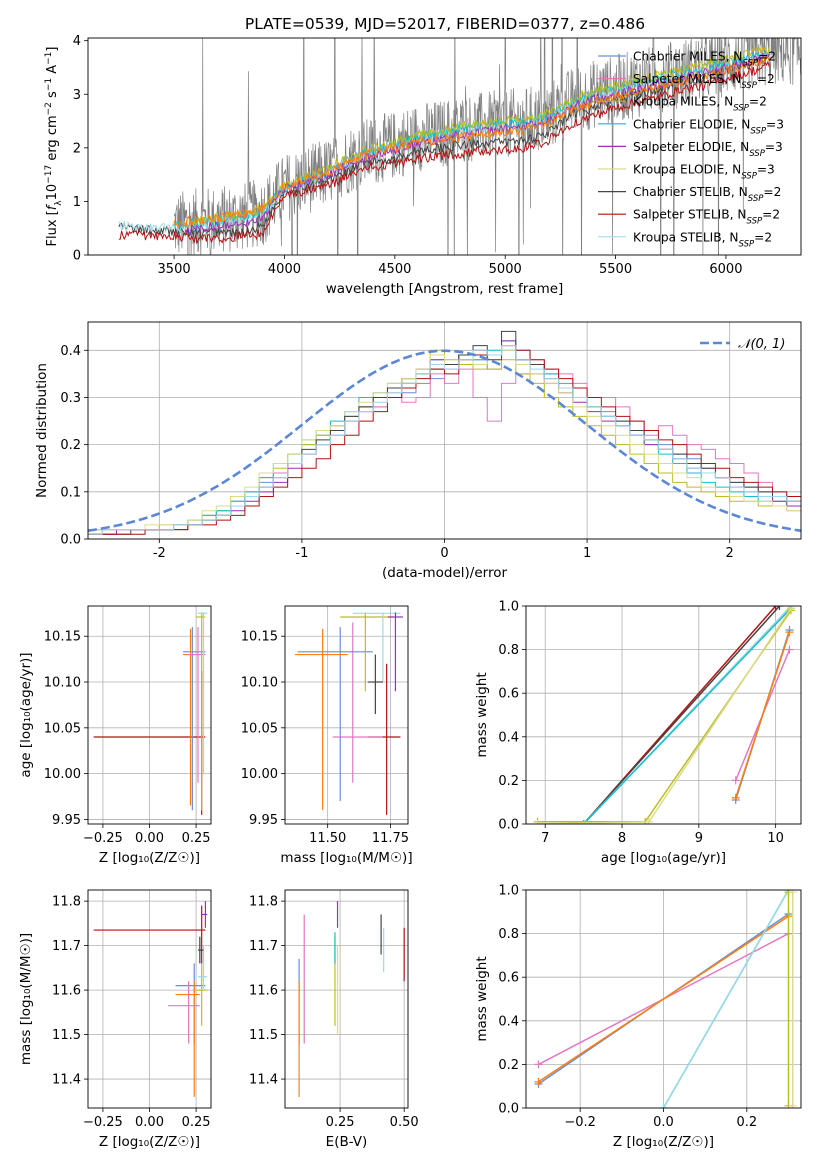 This screenshot has width=819, height=1170. I want to click on spectrum-xtick-label: 5000, so click(505, 269).